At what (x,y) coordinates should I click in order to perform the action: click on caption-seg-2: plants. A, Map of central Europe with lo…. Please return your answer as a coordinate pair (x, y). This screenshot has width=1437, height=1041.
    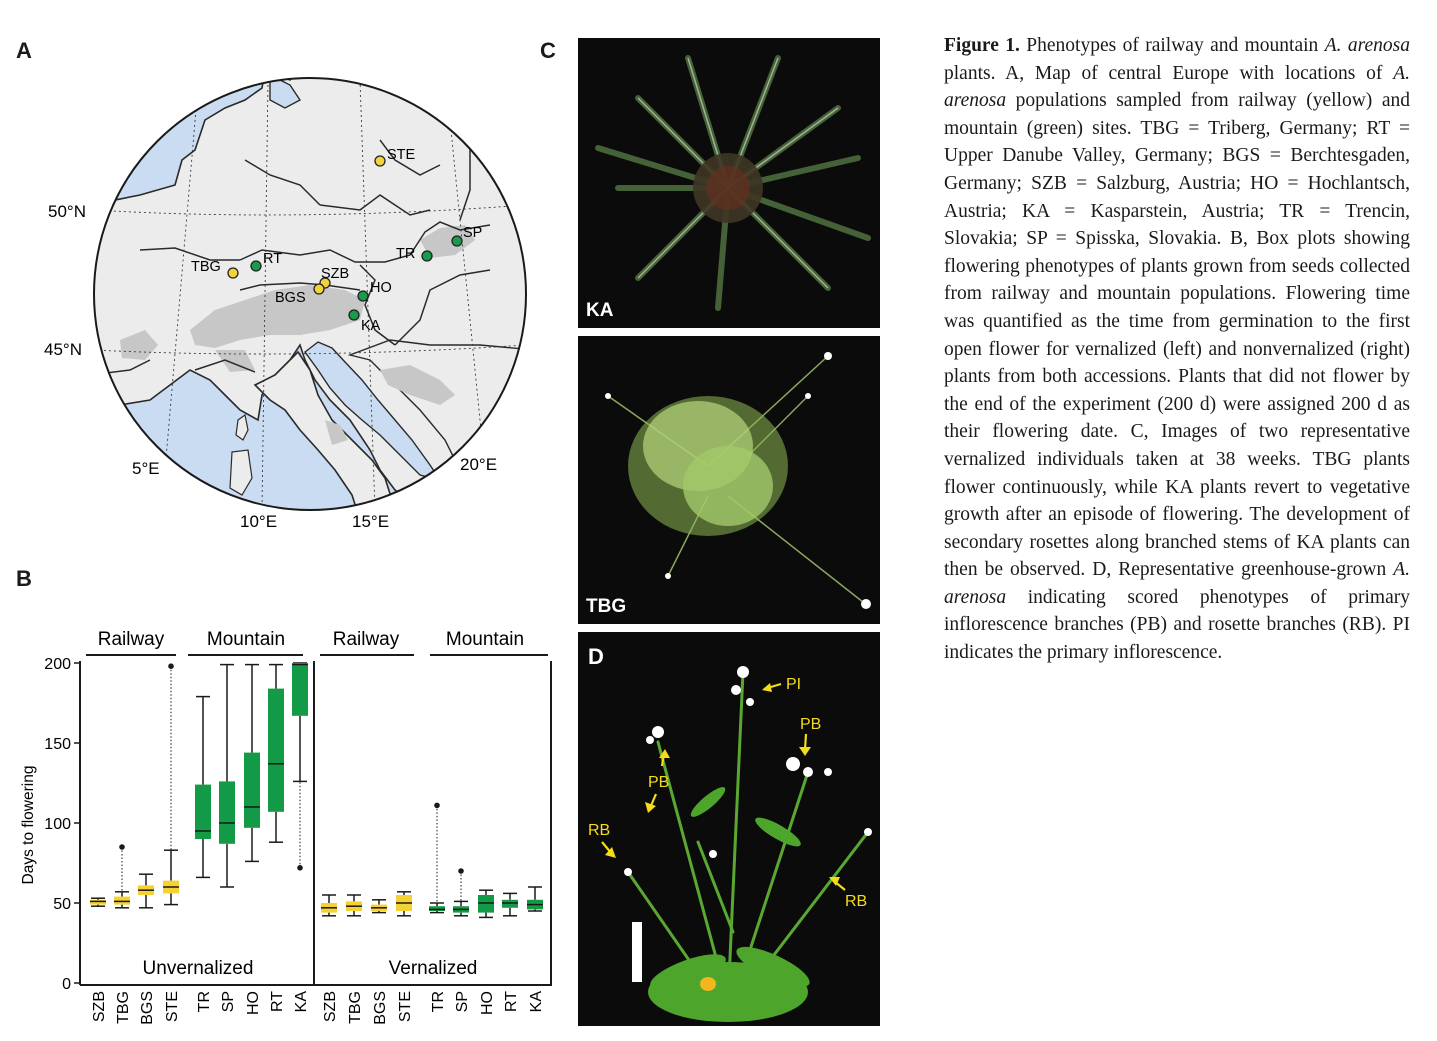
    Looking at the image, I should click on (1169, 73).